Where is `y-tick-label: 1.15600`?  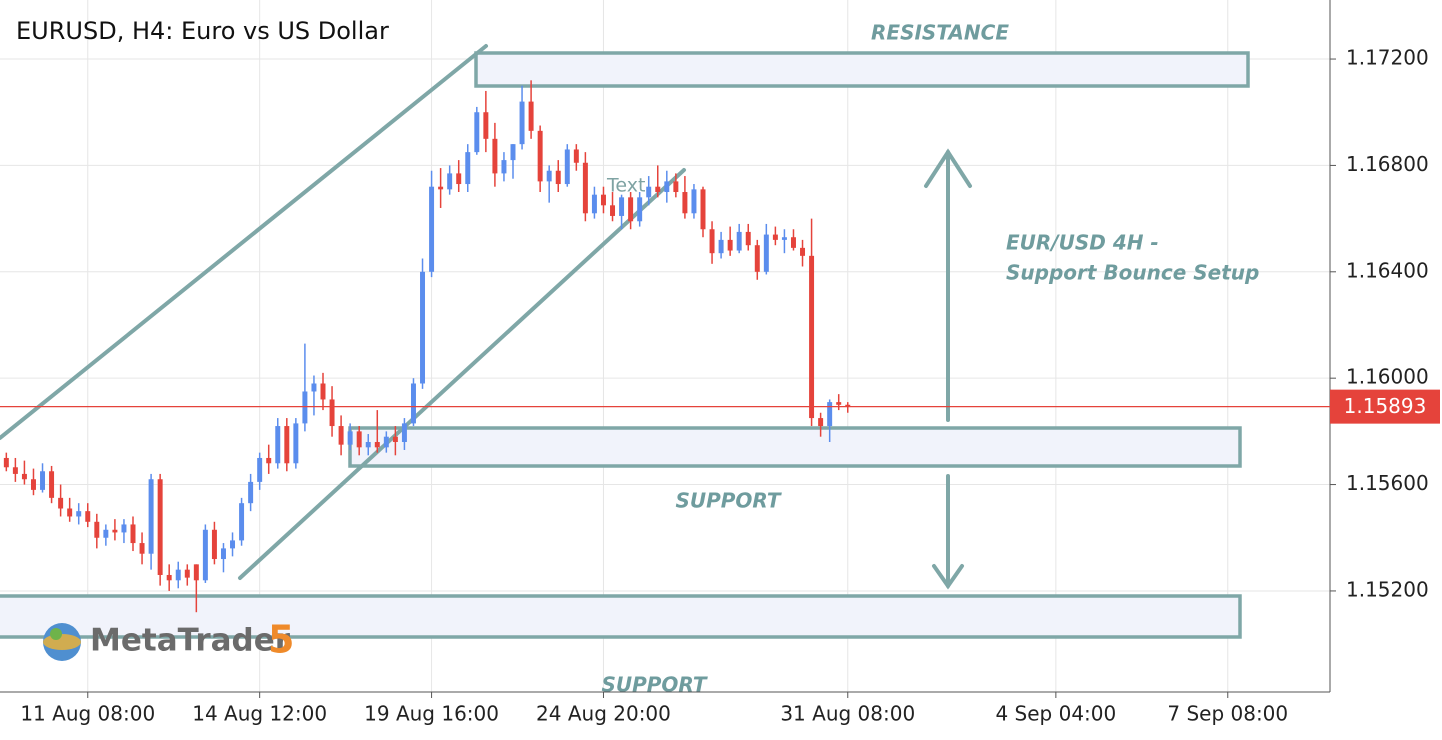 y-tick-label: 1.15600 is located at coordinates (1387, 483).